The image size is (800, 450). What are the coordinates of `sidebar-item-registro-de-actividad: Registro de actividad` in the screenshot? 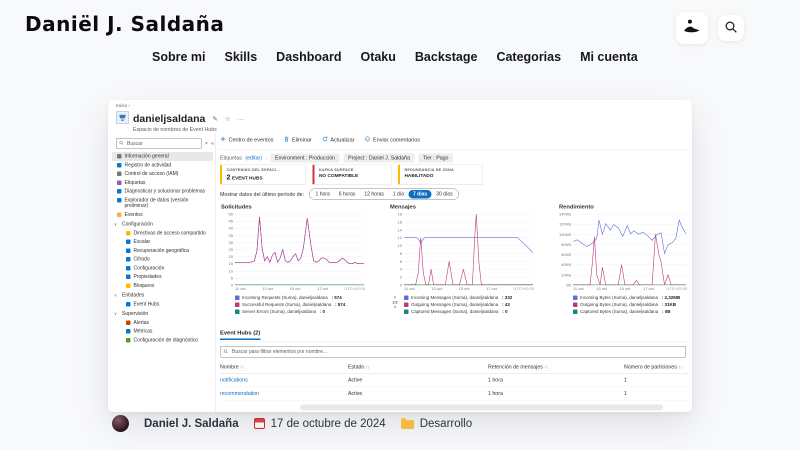 It's located at (162, 165).